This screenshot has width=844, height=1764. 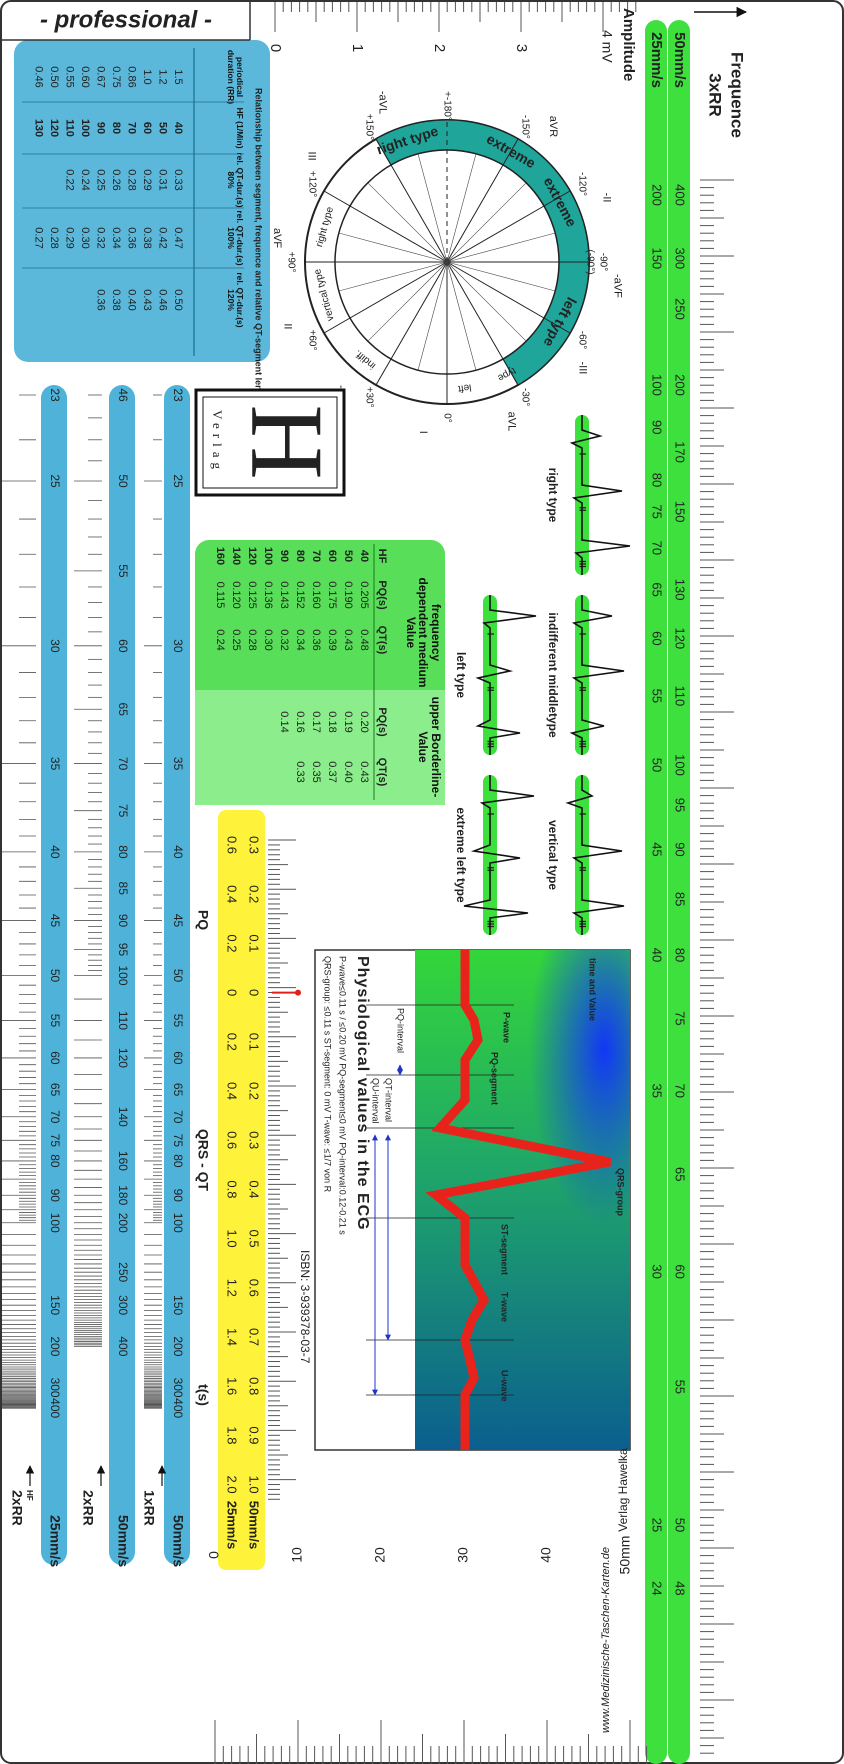 I want to click on type-label: right type, so click(x=553, y=495).